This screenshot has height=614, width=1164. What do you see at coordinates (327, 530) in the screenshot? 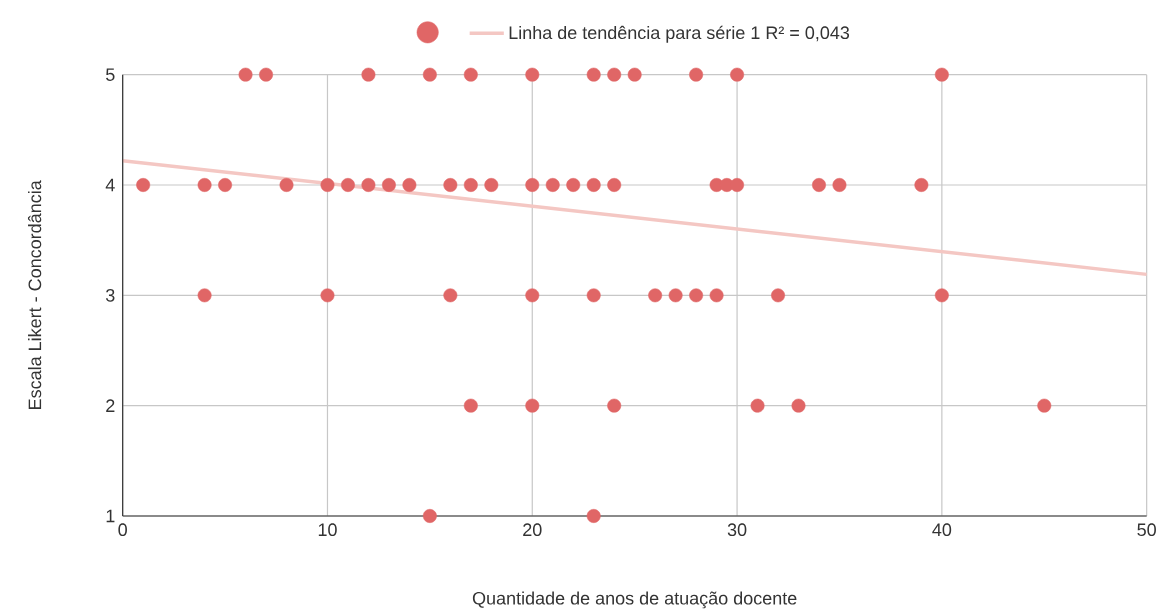
I see `x-tick-label: 10` at bounding box center [327, 530].